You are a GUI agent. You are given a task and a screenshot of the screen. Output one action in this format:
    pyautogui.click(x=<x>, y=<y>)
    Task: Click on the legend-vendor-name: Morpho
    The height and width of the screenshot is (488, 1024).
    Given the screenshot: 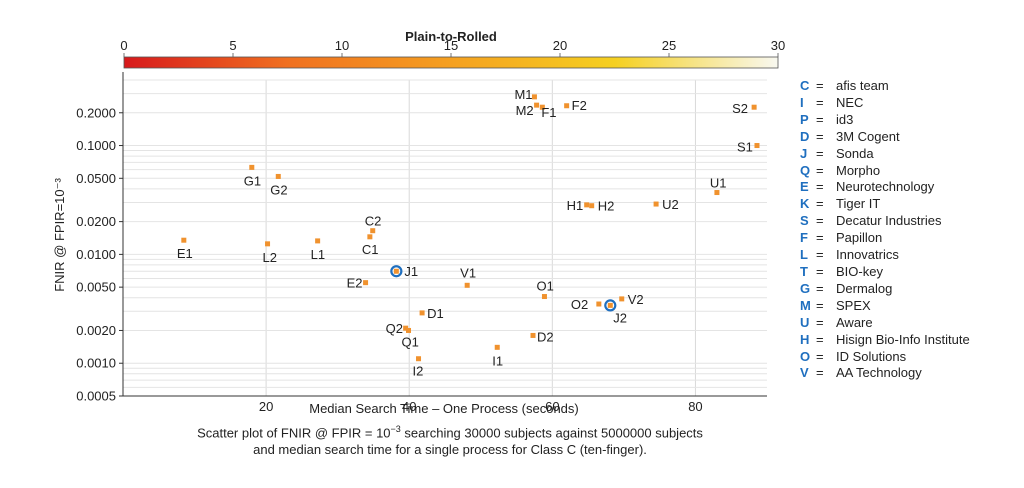 What is the action you would take?
    pyautogui.click(x=858, y=170)
    